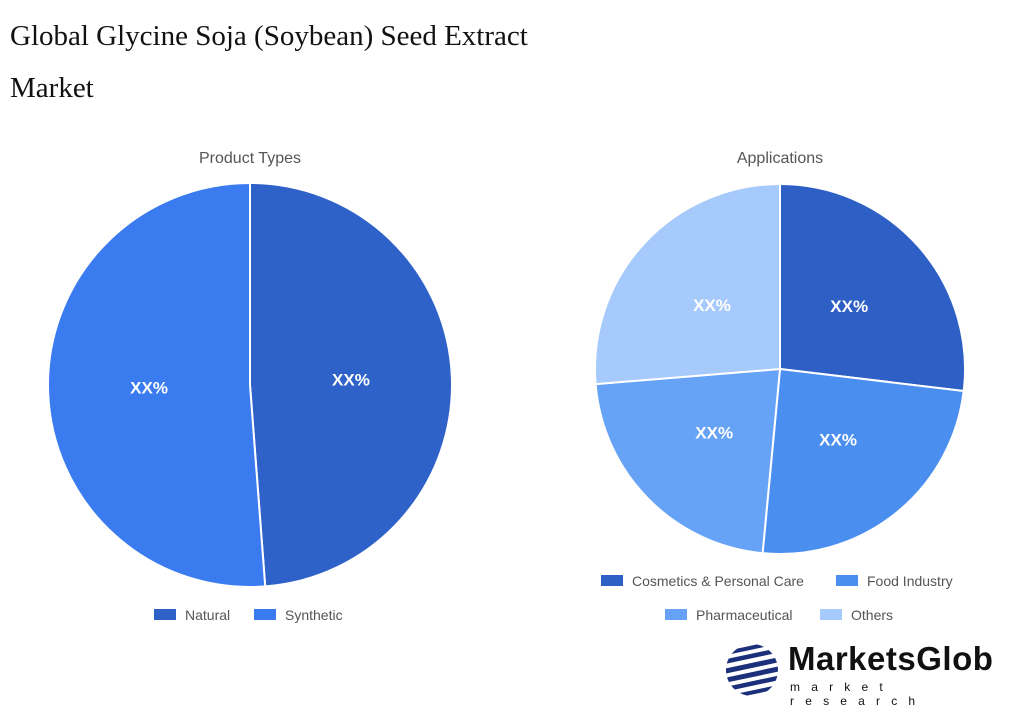  I want to click on data-label-others: XX%, so click(712, 305).